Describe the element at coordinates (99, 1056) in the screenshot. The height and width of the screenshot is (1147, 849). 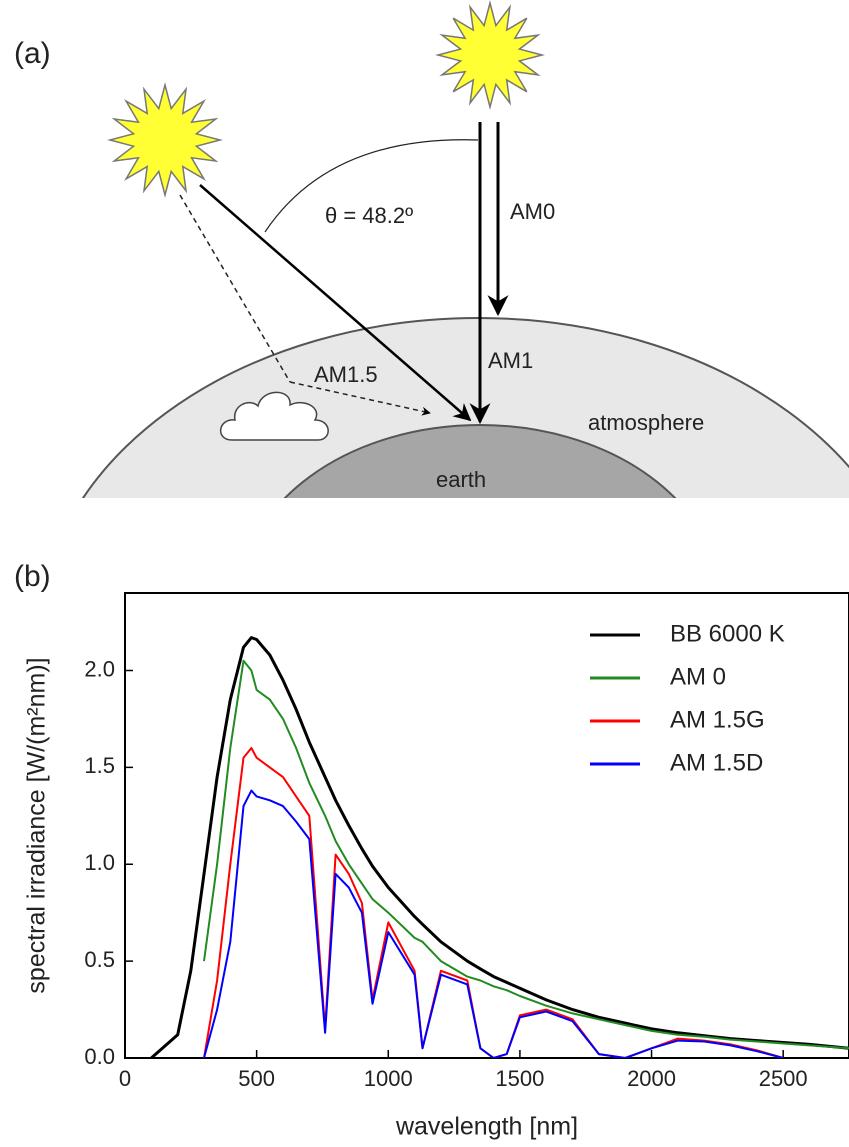
I see `y-tick-label: 0.0` at that location.